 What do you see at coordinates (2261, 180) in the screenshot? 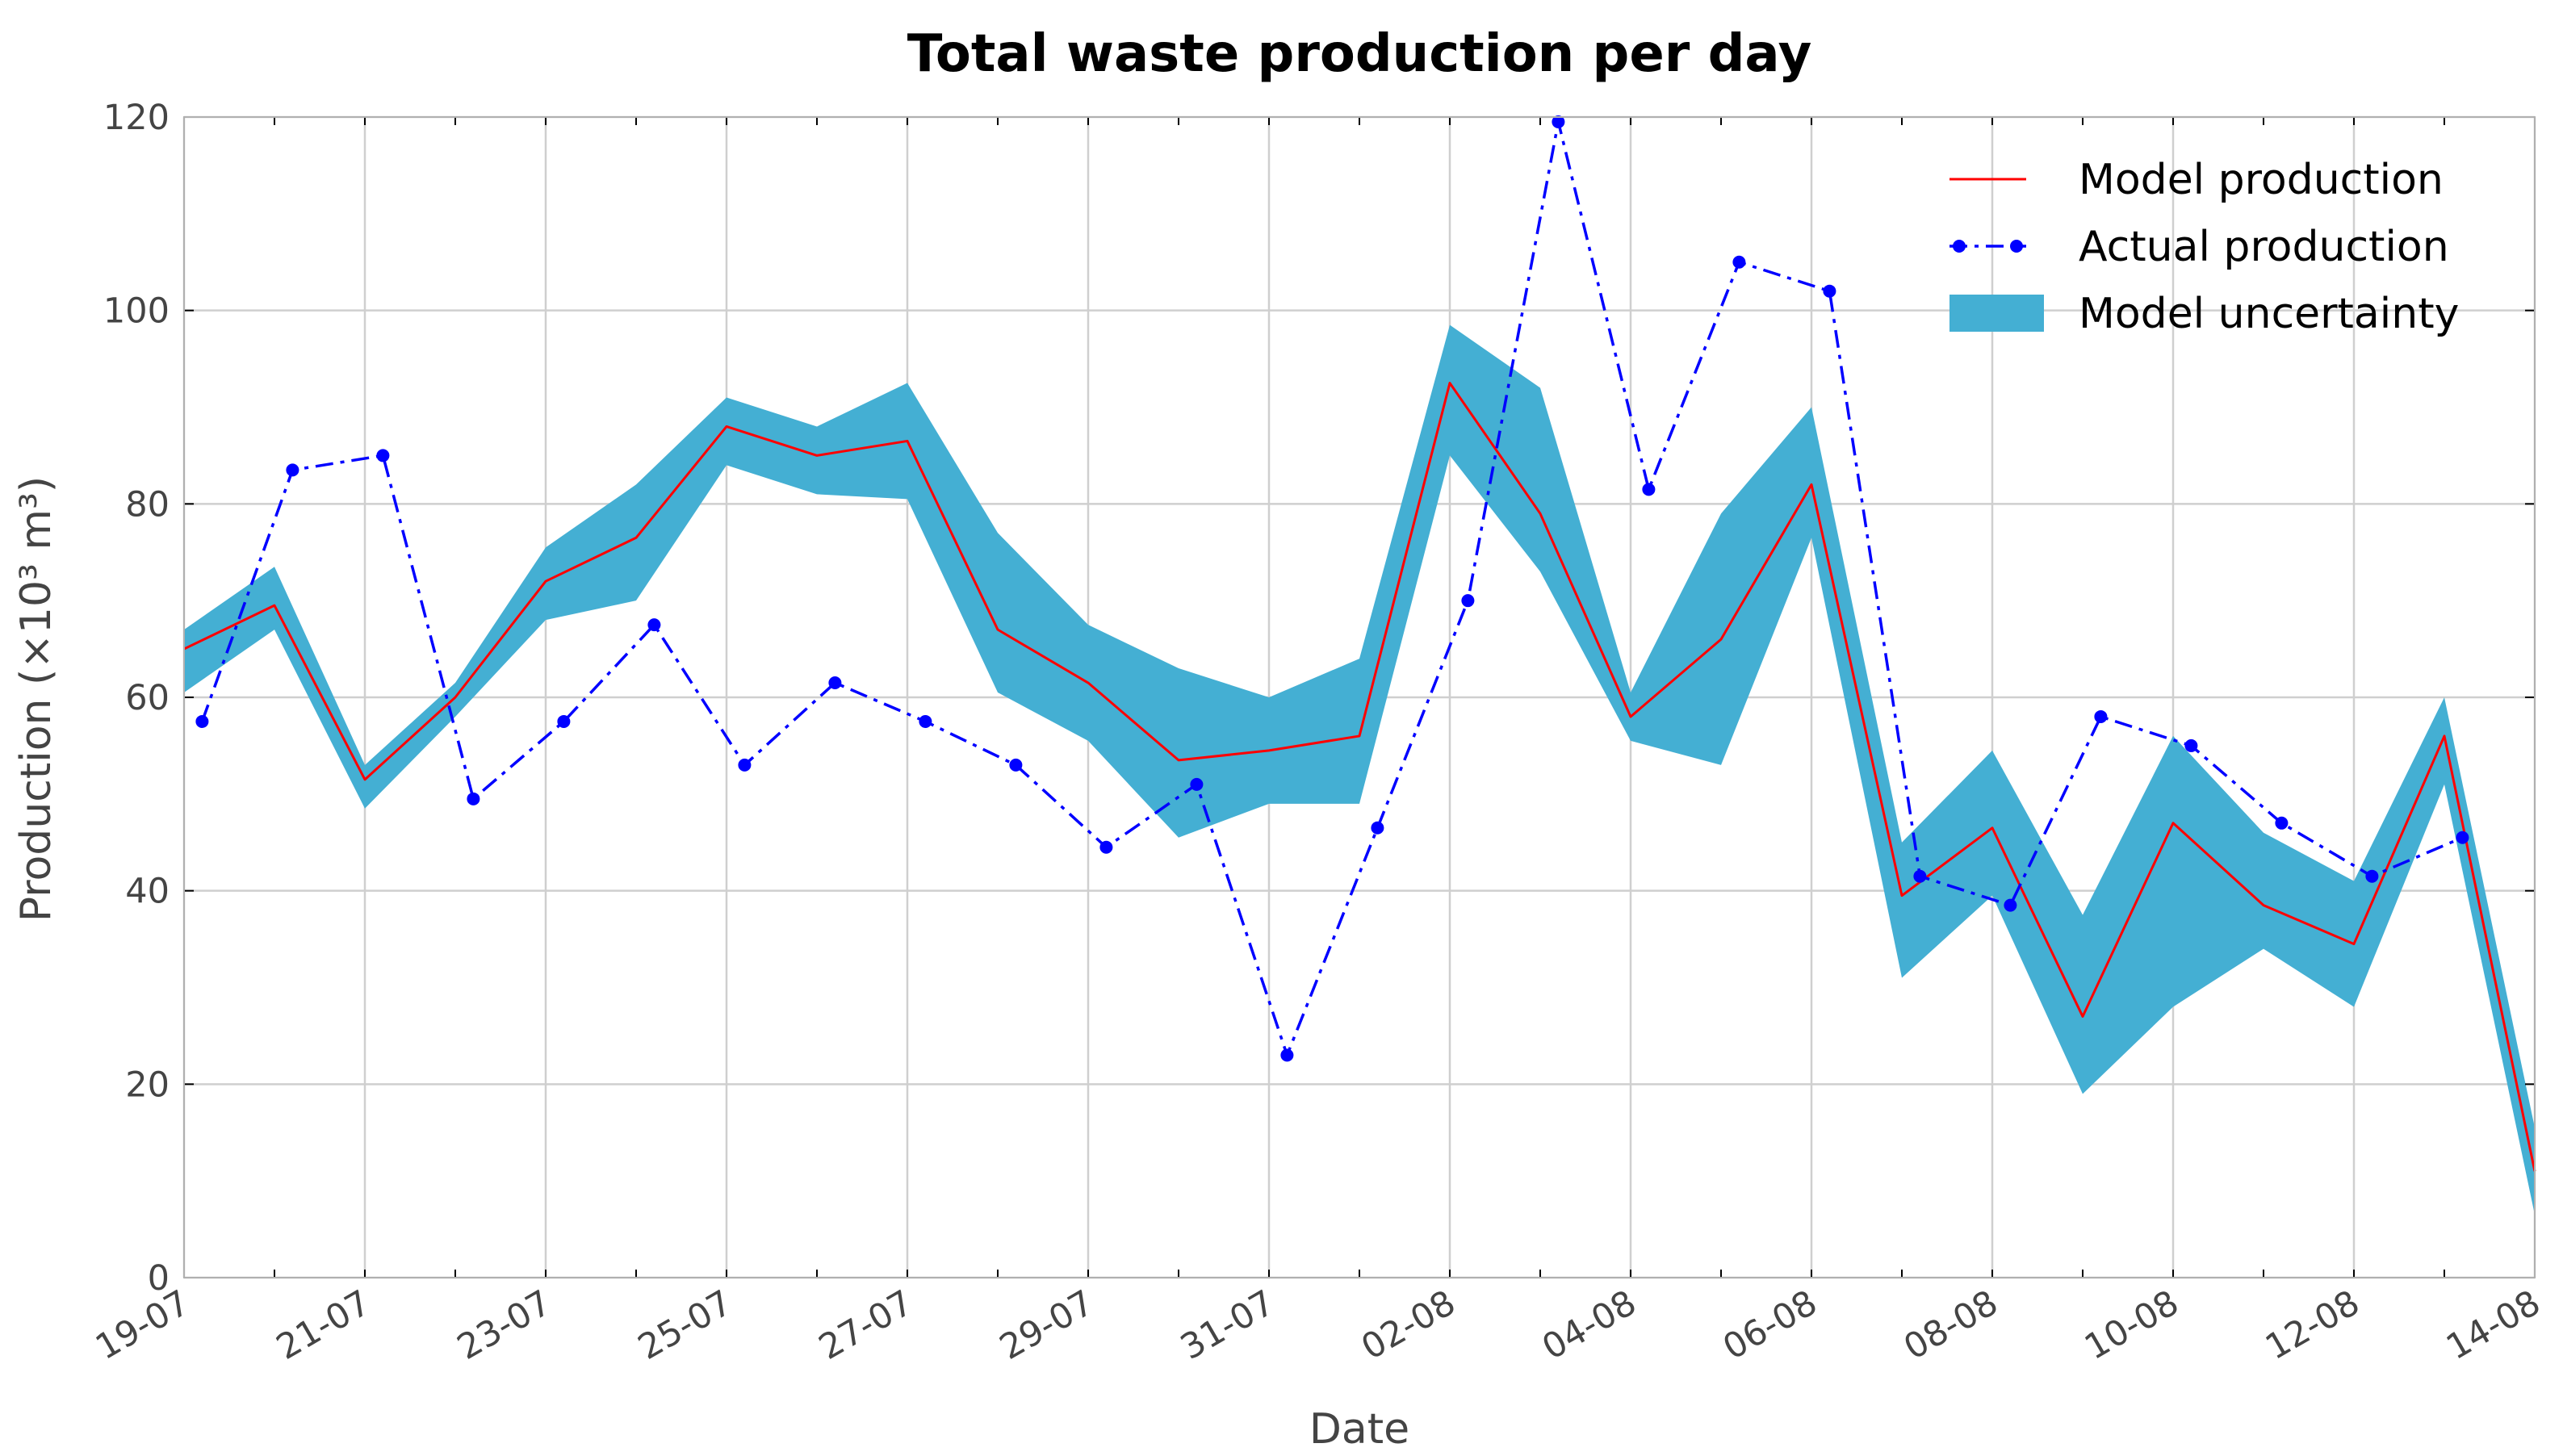
I see `legend-model-production-label: Model production` at bounding box center [2261, 180].